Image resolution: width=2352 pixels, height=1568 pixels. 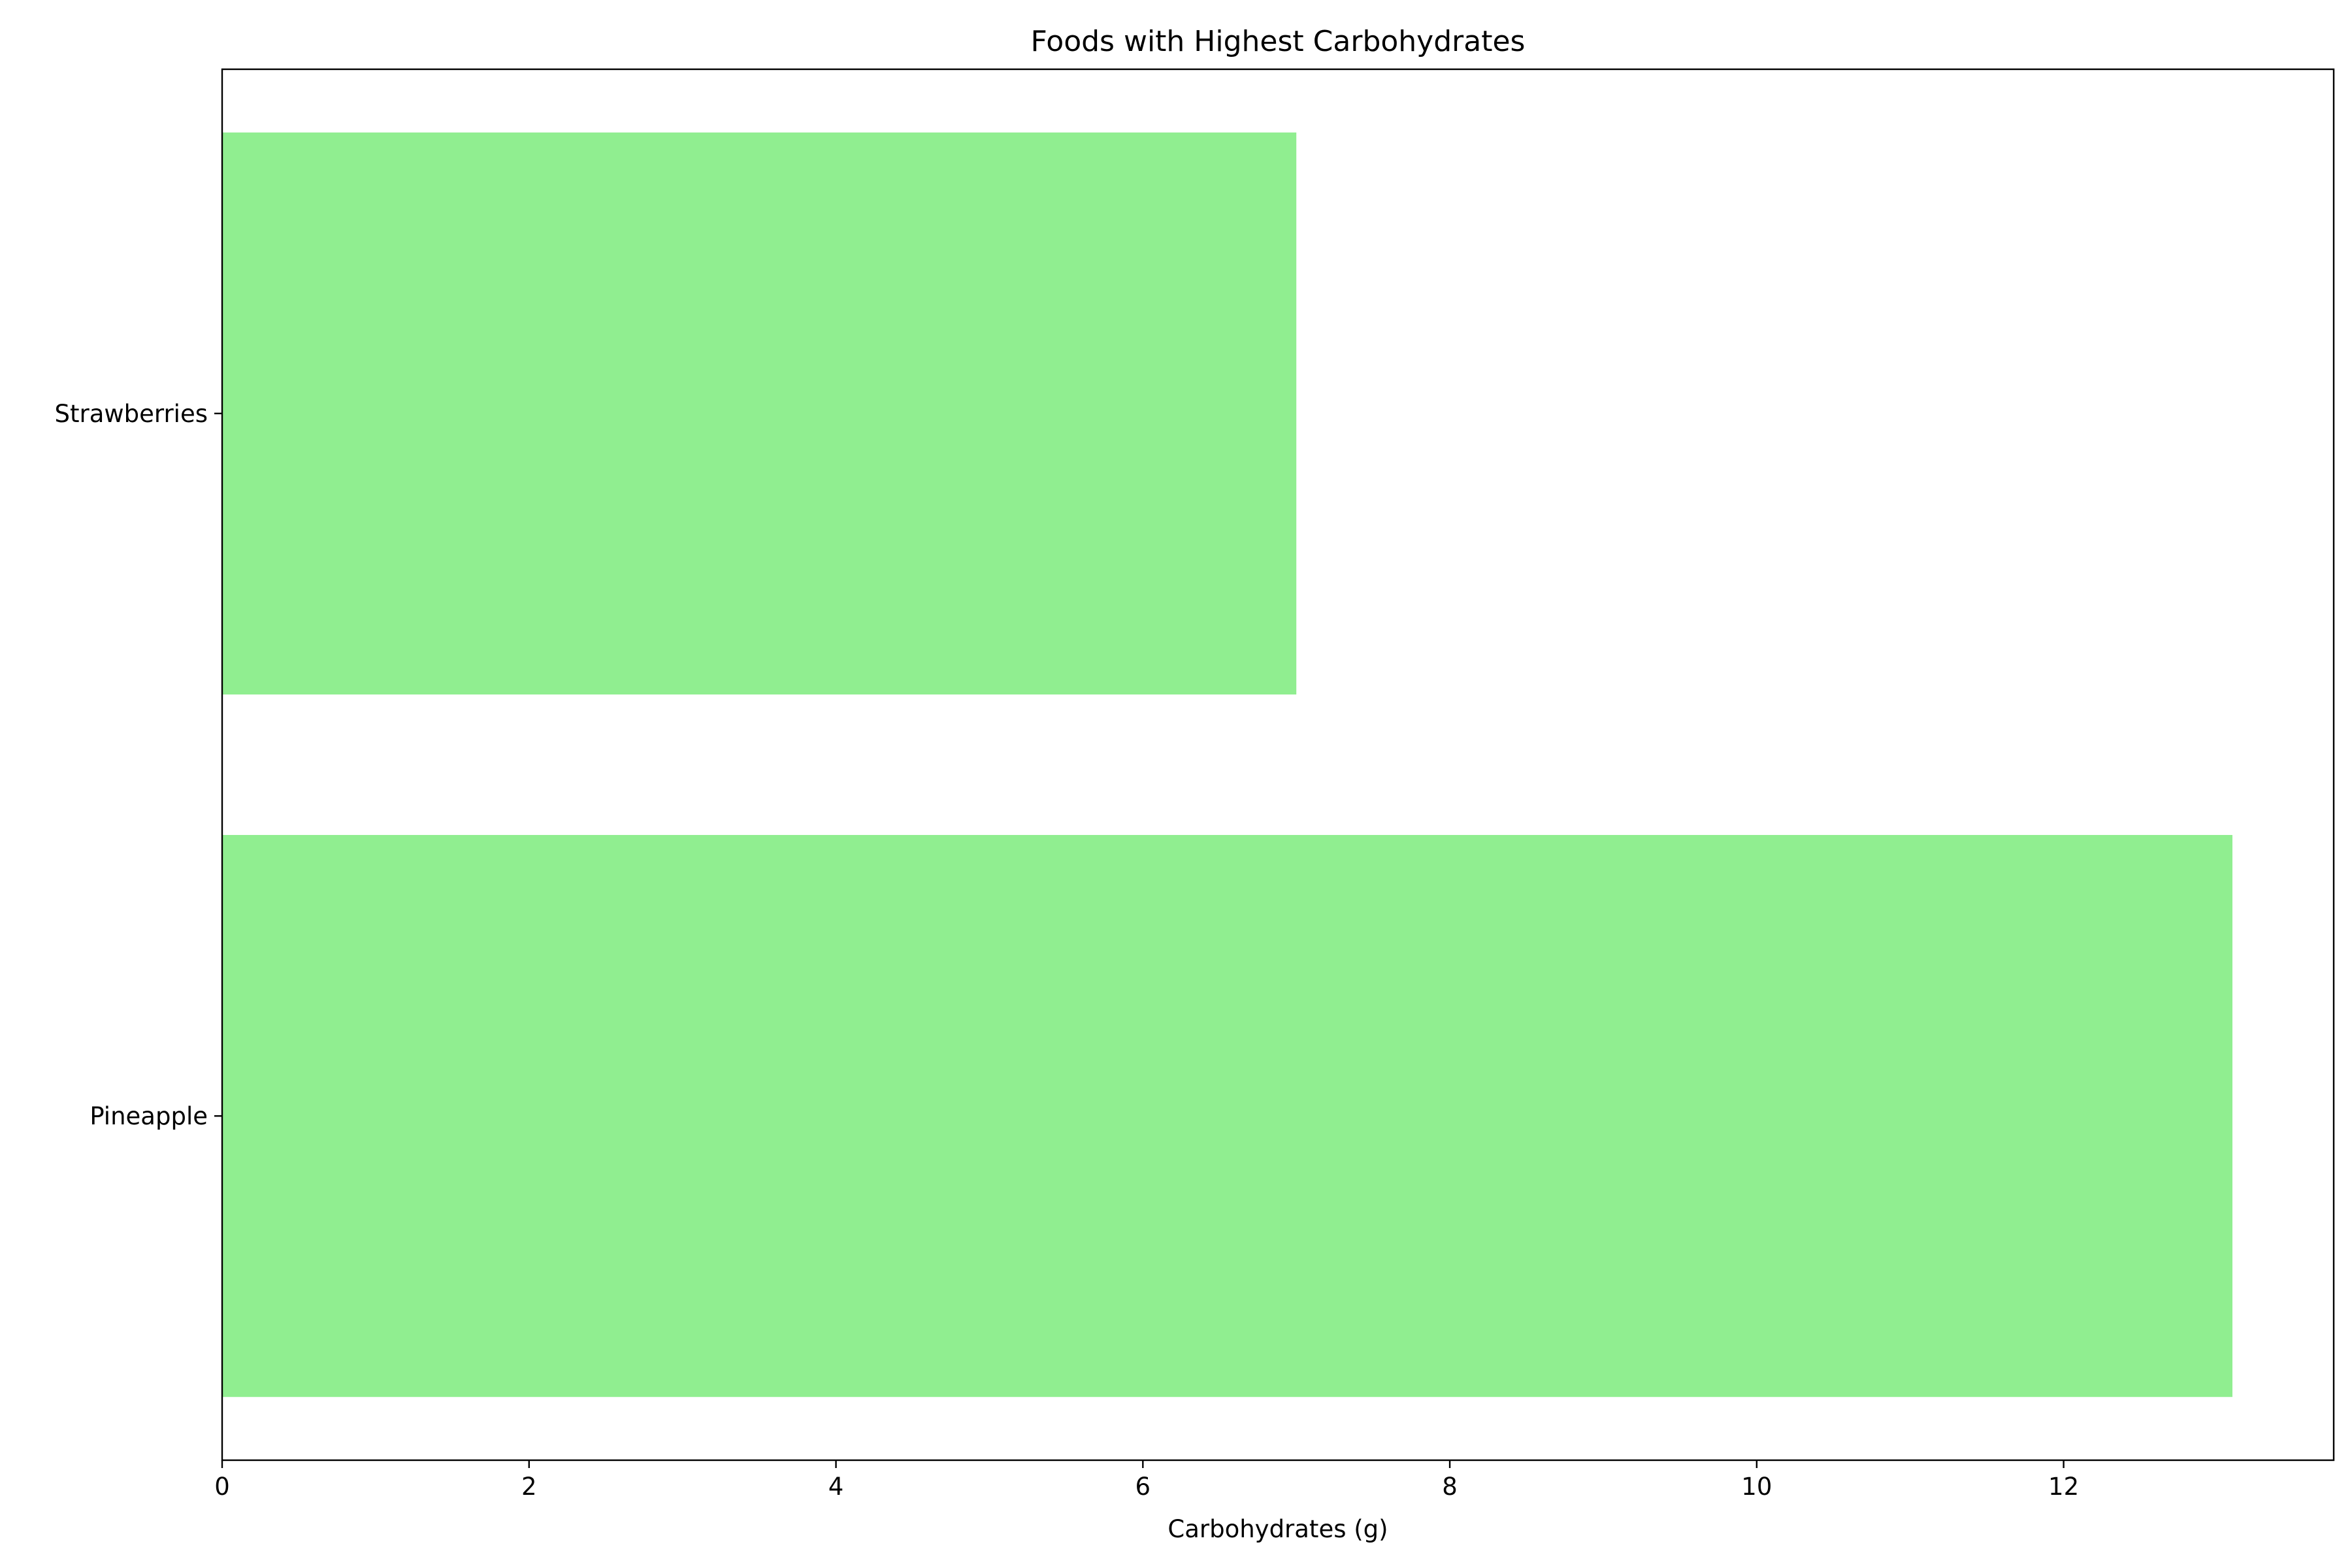 What do you see at coordinates (138, 765) in the screenshot?
I see `y-ticks: Pineapple Strawberries` at bounding box center [138, 765].